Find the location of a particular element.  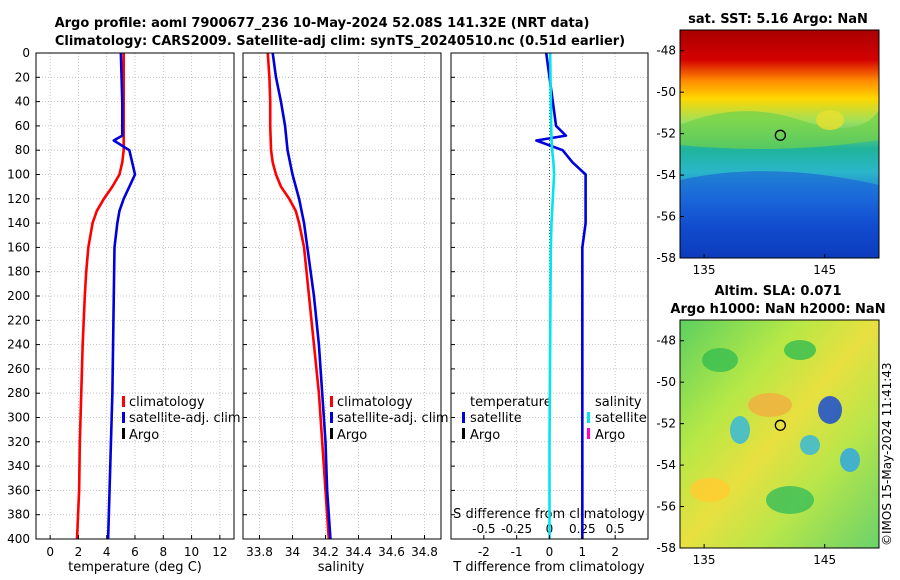

top-tick-label: 0.5 is located at coordinates (615, 529).